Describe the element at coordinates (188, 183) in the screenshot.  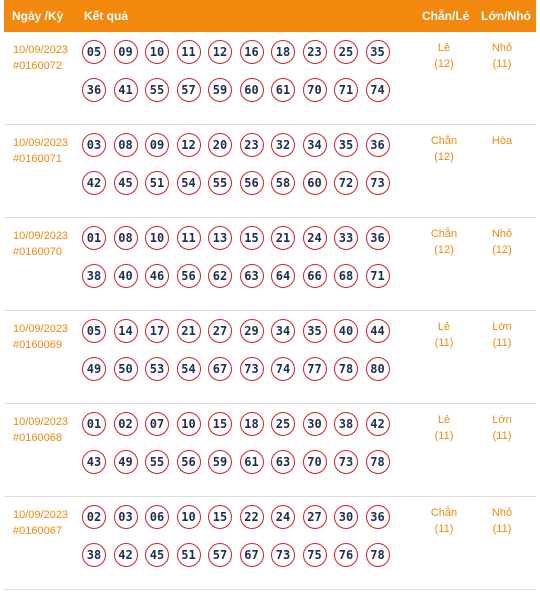
I see `number-ball: 54` at that location.